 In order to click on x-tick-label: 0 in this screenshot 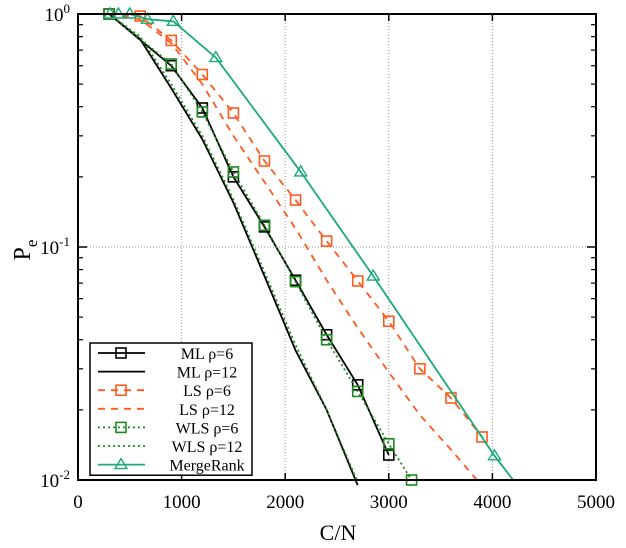, I will do `click(78, 502)`.